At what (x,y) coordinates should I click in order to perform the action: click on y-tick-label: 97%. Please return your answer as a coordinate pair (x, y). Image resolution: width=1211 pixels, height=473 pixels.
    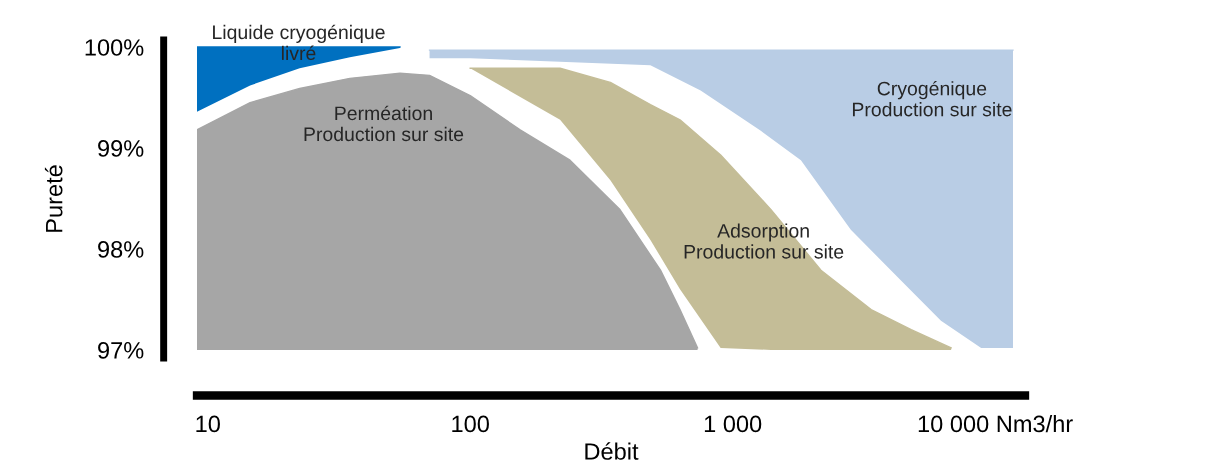
    Looking at the image, I should click on (121, 350).